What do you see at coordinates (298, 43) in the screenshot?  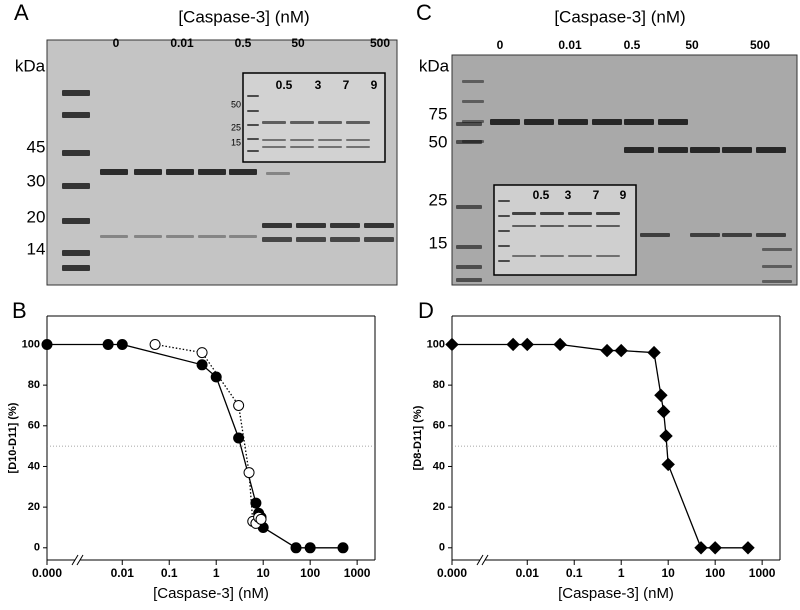 I see `lane-label: 50` at bounding box center [298, 43].